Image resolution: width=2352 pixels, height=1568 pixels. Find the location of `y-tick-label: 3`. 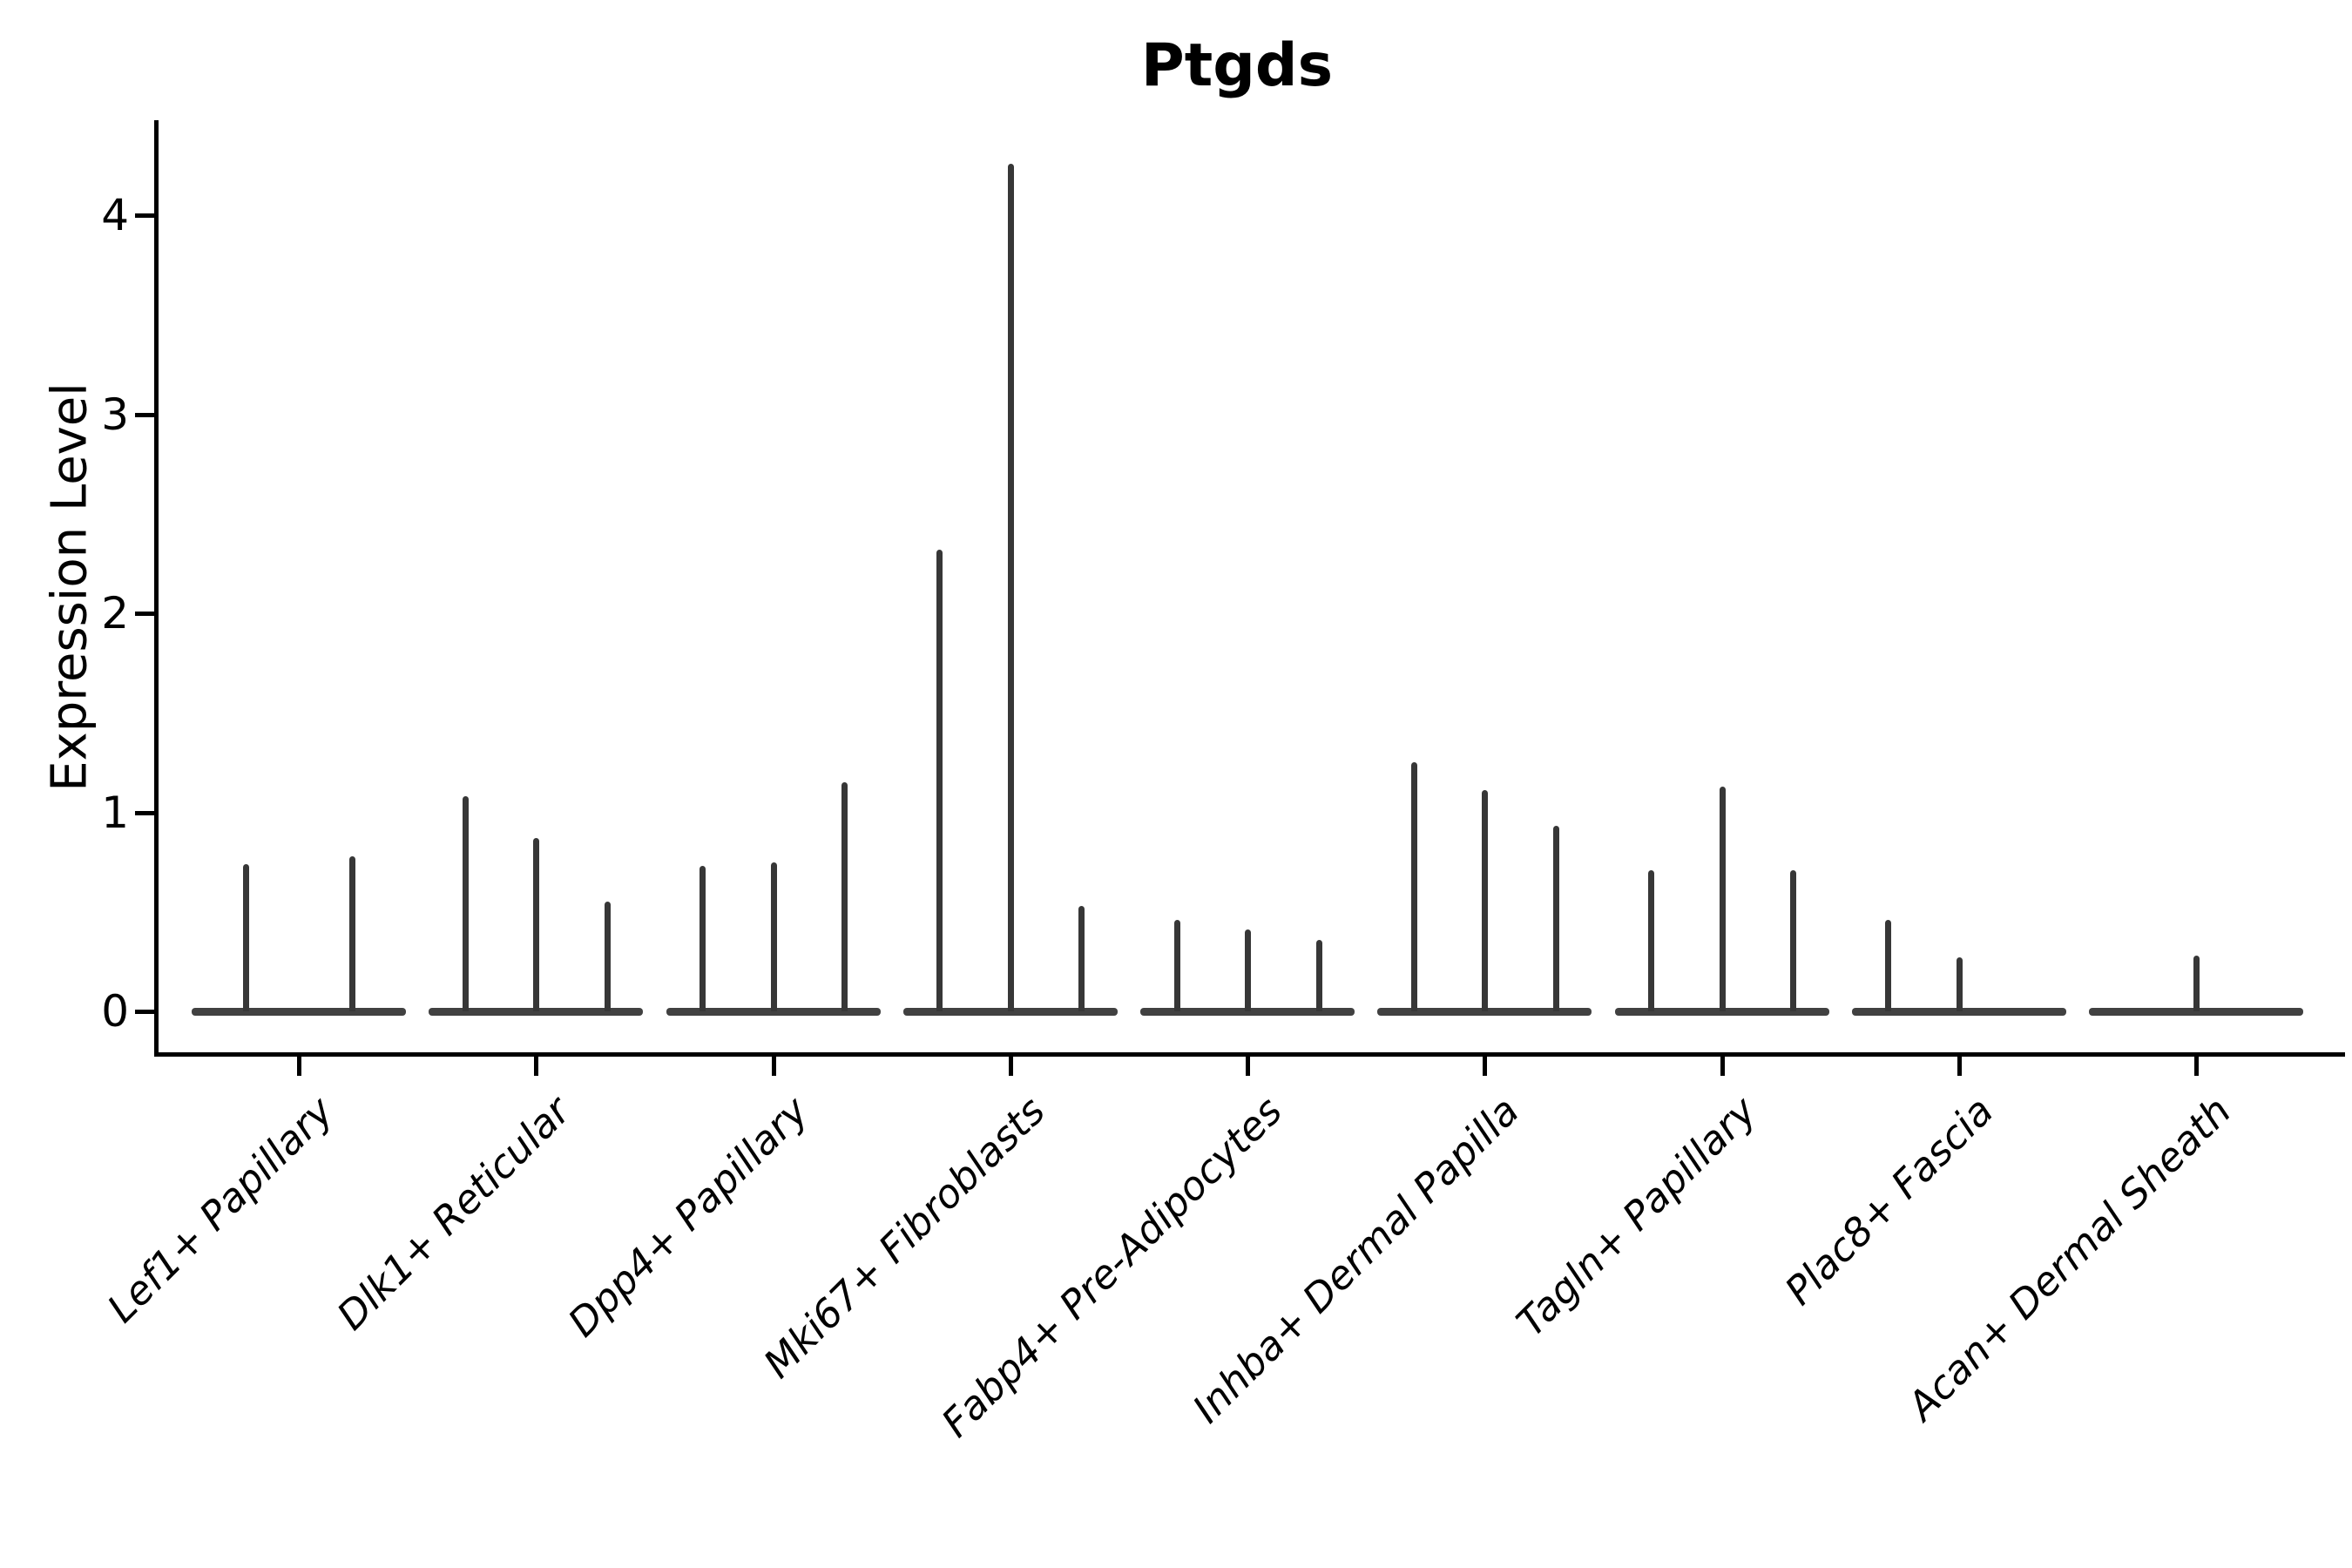

y-tick-label: 3 is located at coordinates (115, 415).